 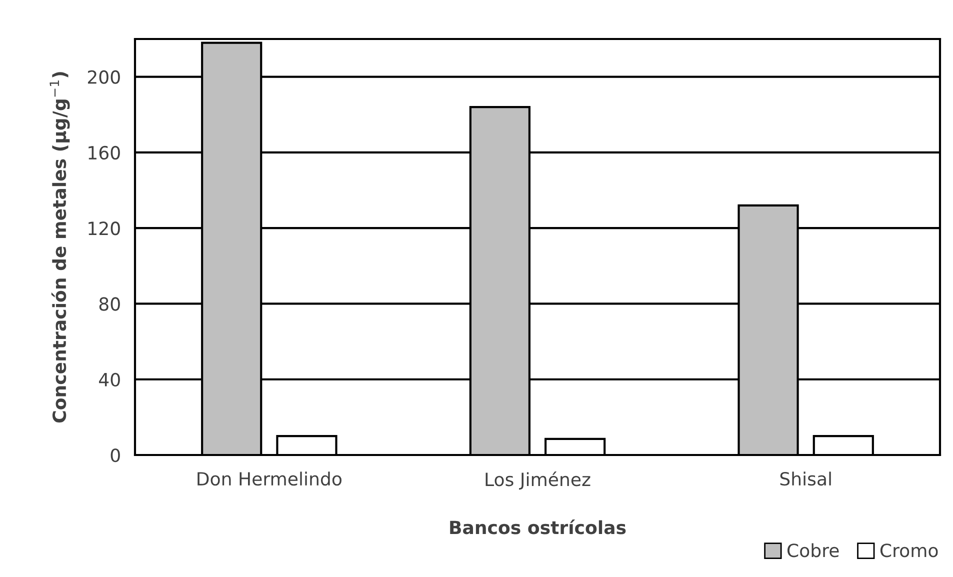 I want to click on y-axis-title: Concentración de metales (µg/g$^{−1}$), so click(x=60, y=247).